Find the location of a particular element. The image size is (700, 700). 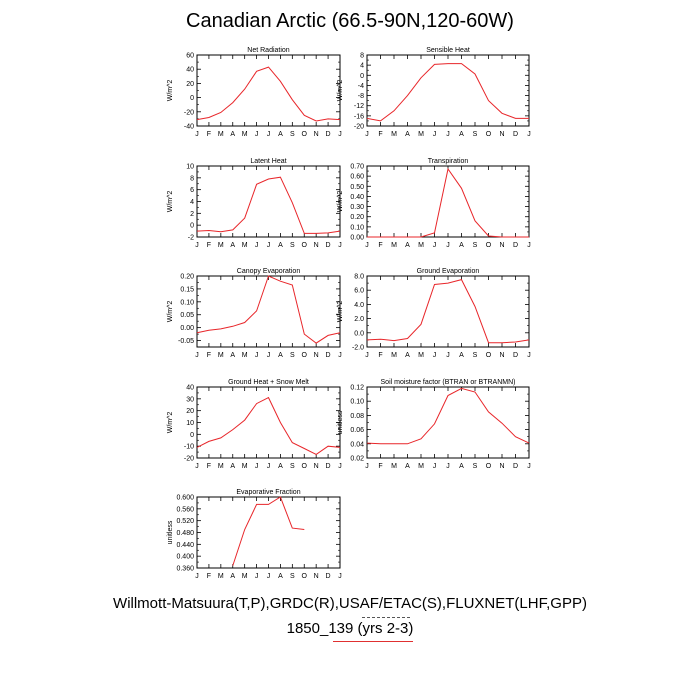

y-tick-label: 0.20 is located at coordinates (187, 277).